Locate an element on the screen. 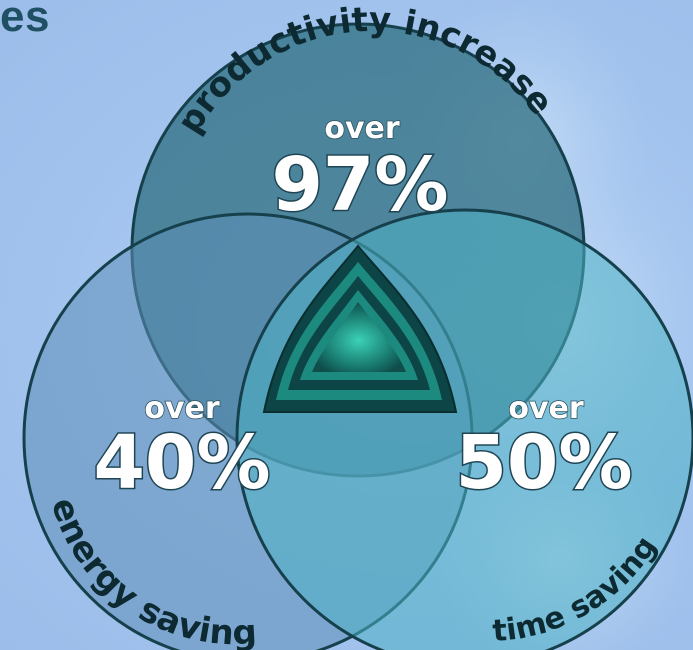  center-ornament is located at coordinates (360, 328).